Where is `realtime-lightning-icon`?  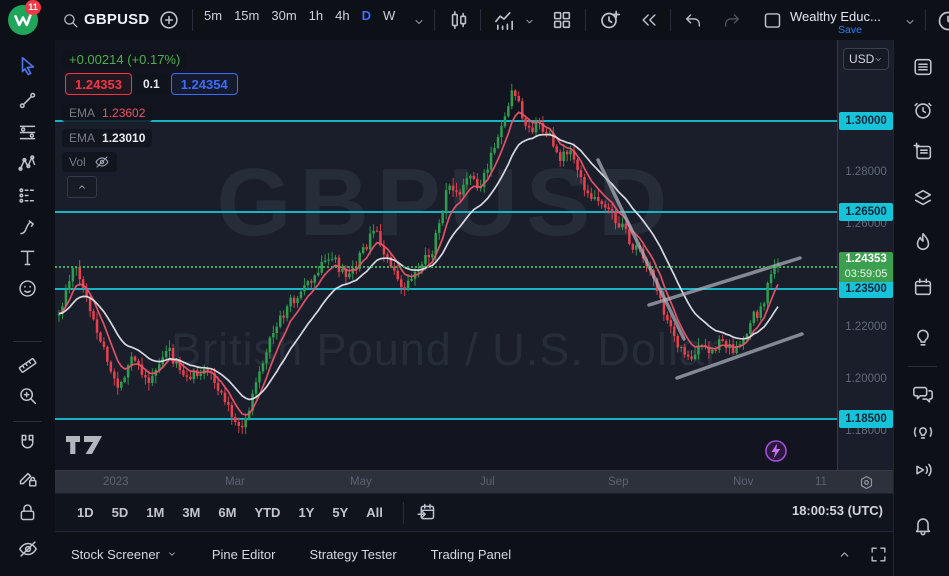 realtime-lightning-icon is located at coordinates (776, 451).